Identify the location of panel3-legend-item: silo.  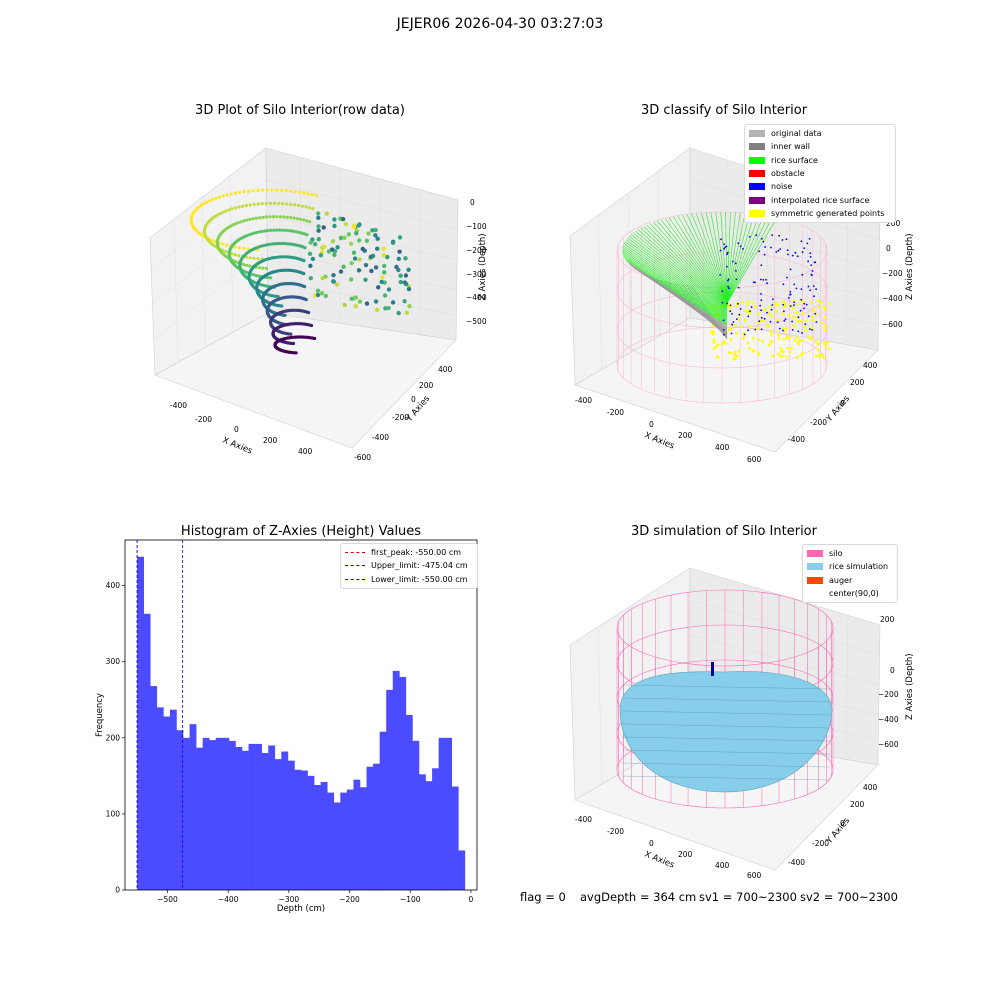
(850, 553).